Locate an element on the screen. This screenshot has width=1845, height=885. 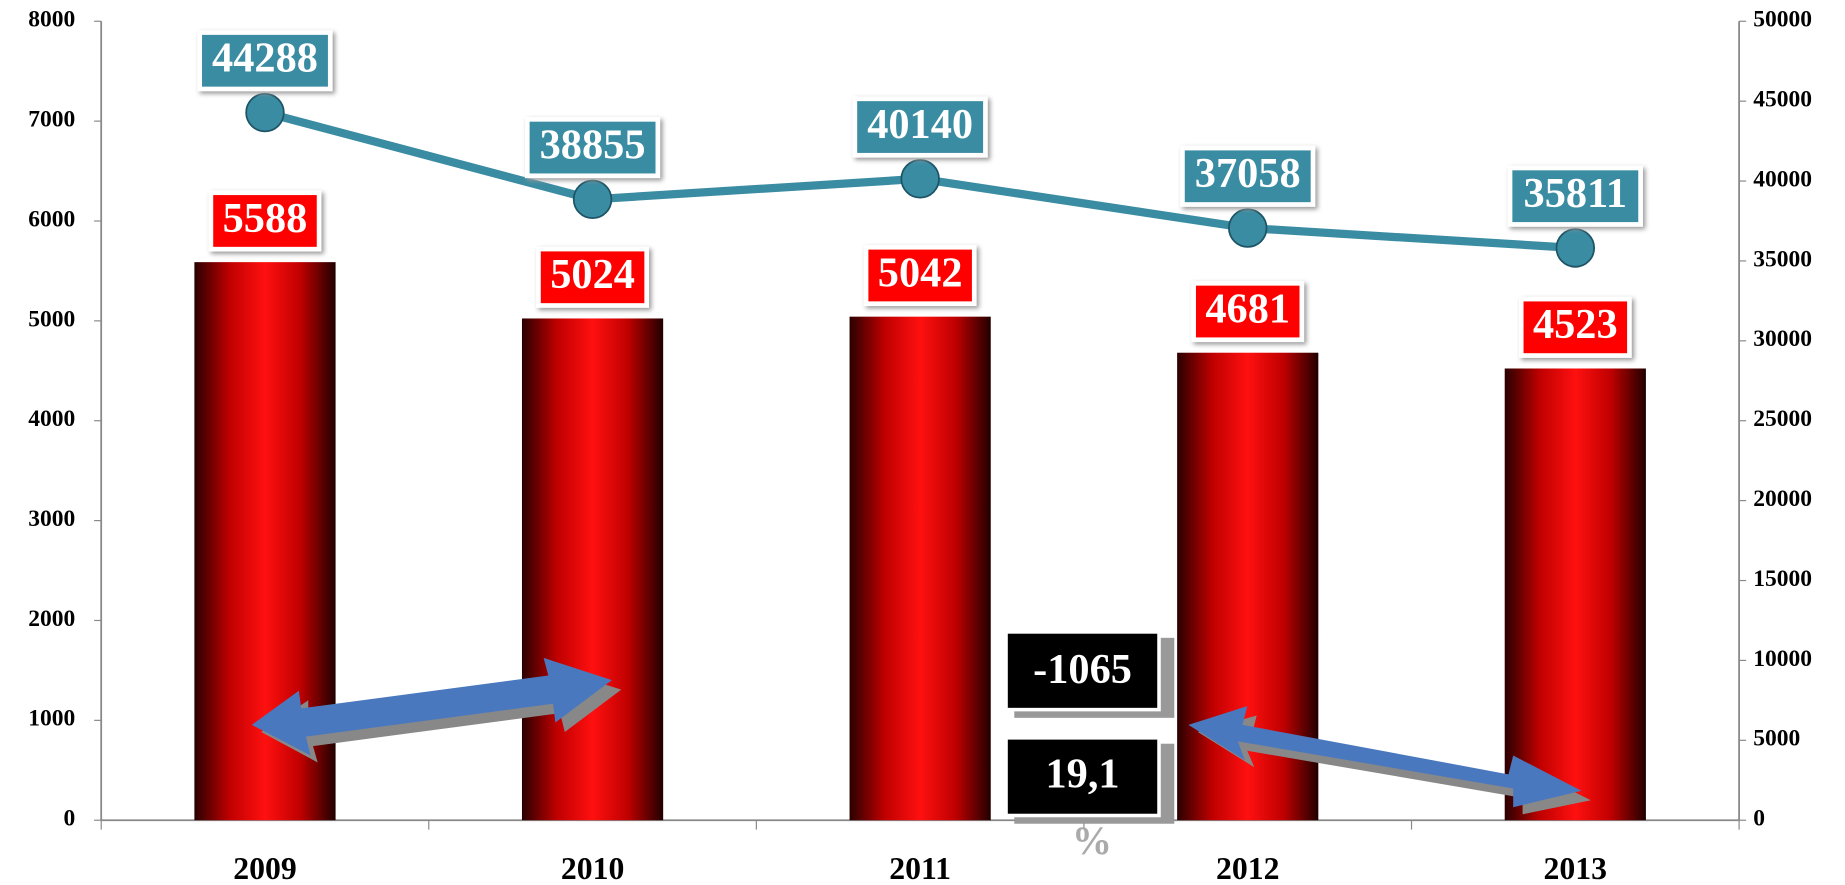
annotation-boxes: -1065 19,1 % is located at coordinates (1089, 746).